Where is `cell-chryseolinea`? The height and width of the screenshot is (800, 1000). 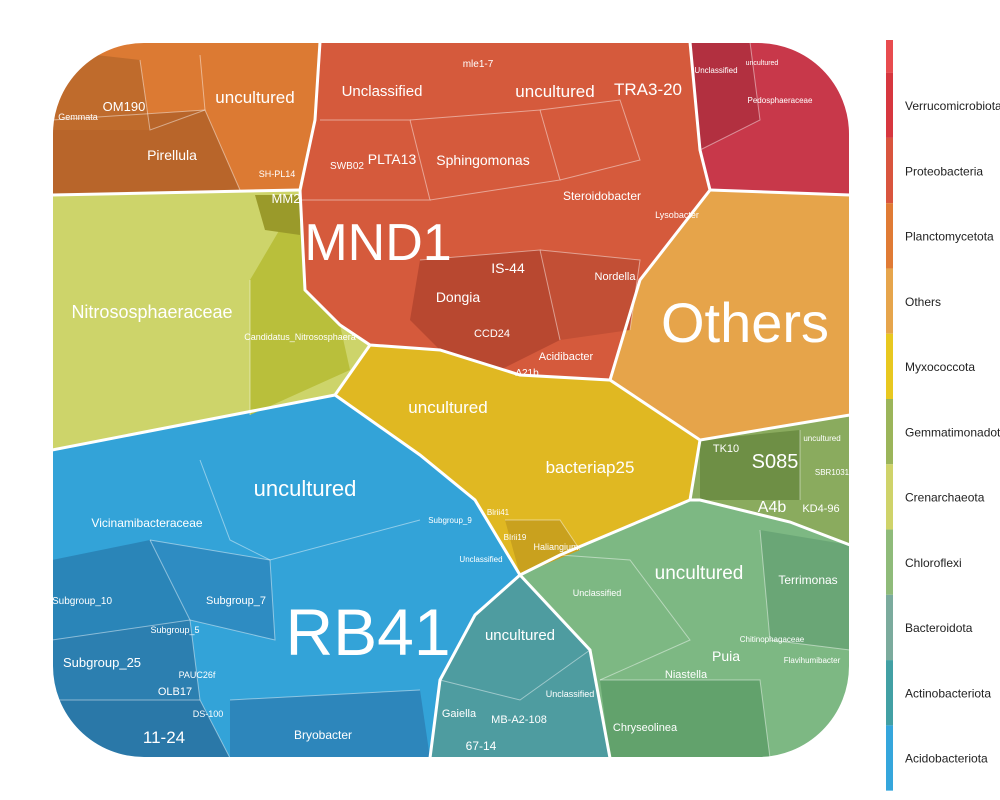 cell-chryseolinea is located at coordinates (685, 719).